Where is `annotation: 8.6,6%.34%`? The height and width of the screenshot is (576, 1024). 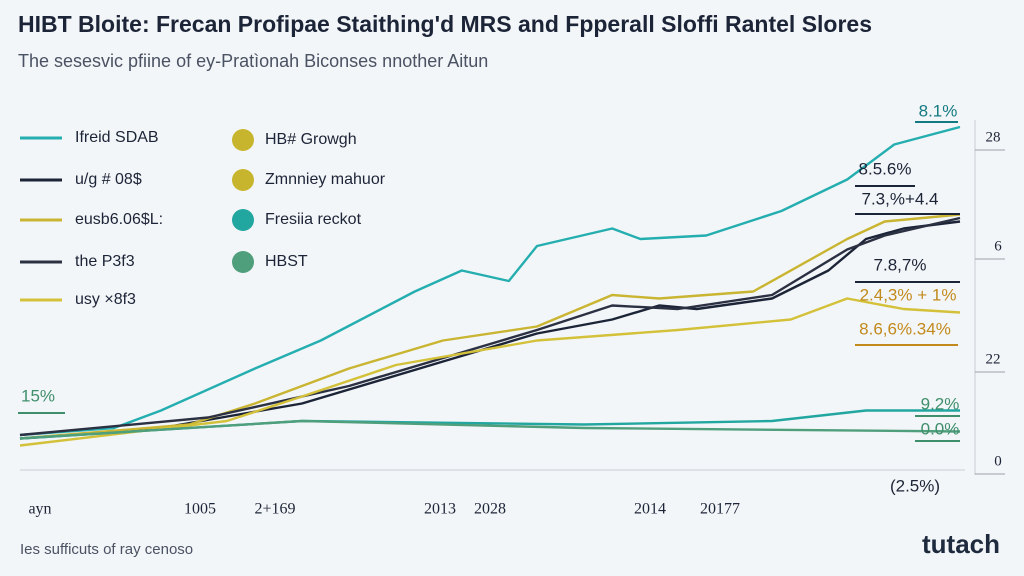
annotation: 8.6,6%.34% is located at coordinates (905, 328).